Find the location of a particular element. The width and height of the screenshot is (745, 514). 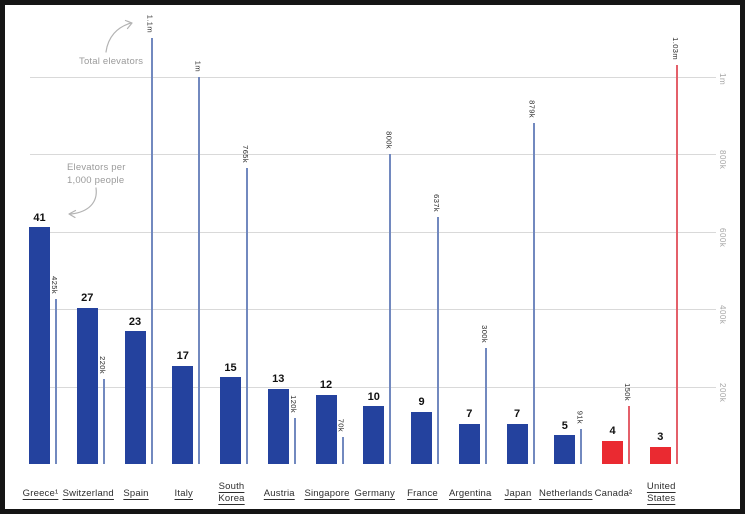

bar-value-label: 17 is located at coordinates (182, 356).